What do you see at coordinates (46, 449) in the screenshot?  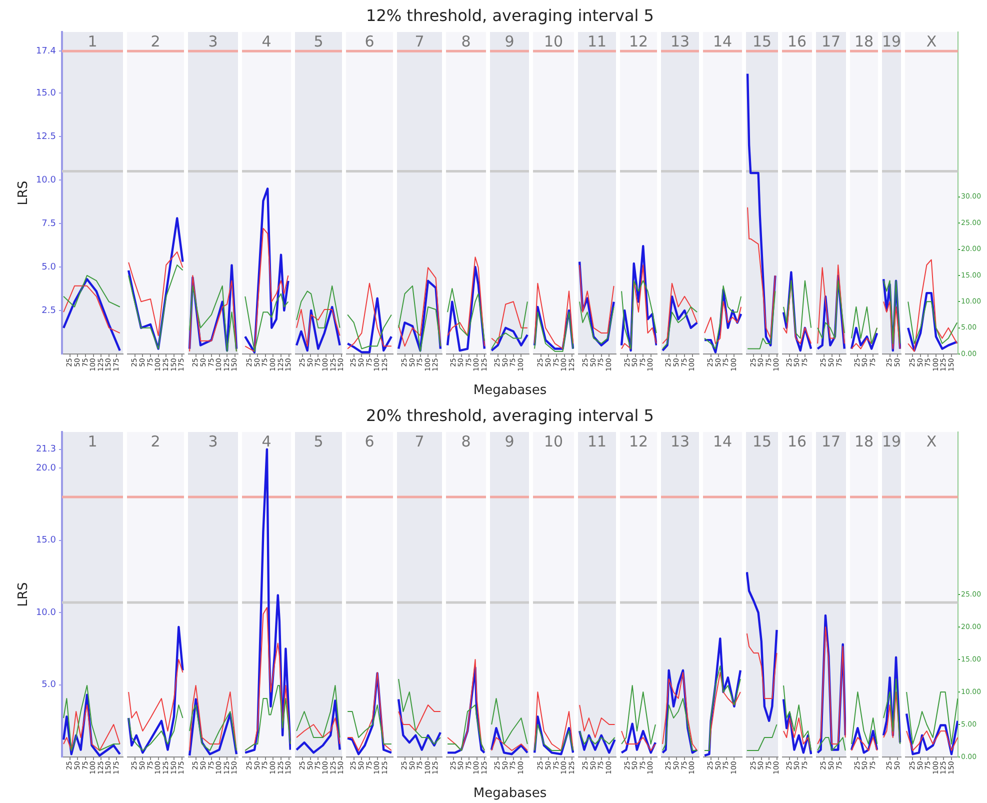 I see `y-tick-label: 21.3` at bounding box center [46, 449].